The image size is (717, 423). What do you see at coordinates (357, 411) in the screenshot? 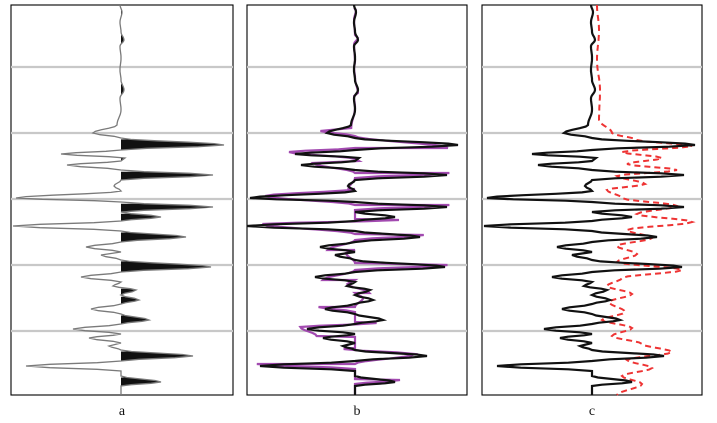
I see `panel-b-caption: b` at bounding box center [357, 411].